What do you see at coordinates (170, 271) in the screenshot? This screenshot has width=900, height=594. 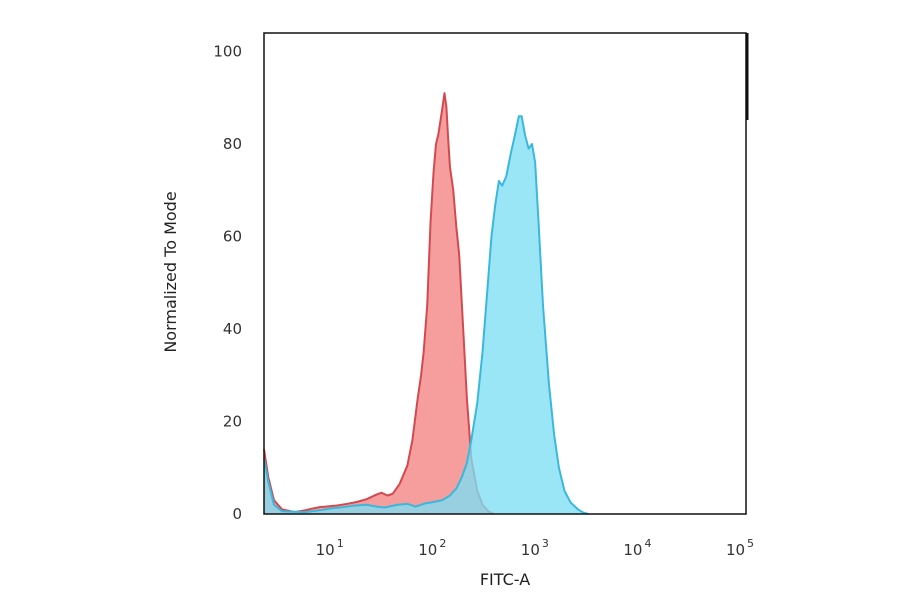 I see `y-axis-title: Normalized To Mode` at bounding box center [170, 271].